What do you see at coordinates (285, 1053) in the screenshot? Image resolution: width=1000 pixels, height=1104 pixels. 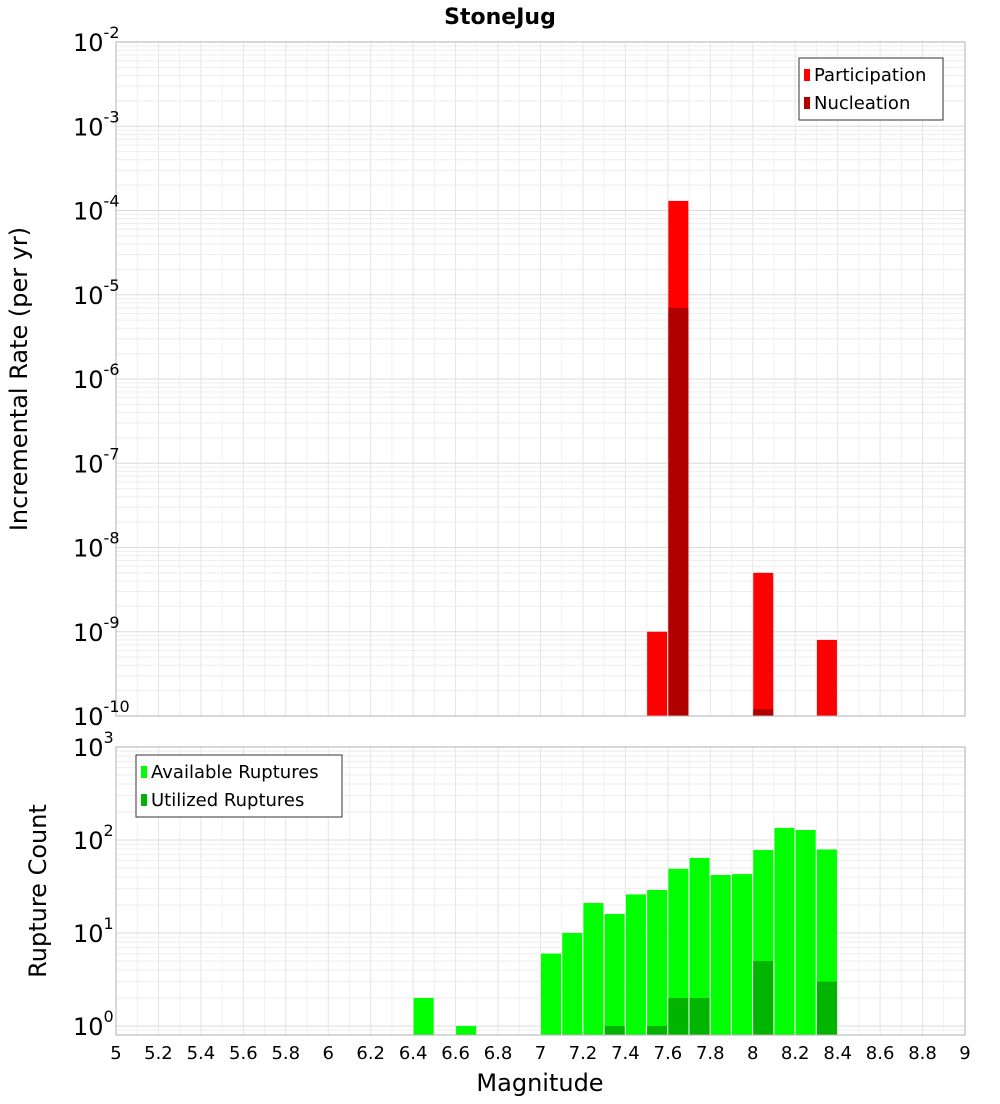 I see `x-tick-label: 5.8` at bounding box center [285, 1053].